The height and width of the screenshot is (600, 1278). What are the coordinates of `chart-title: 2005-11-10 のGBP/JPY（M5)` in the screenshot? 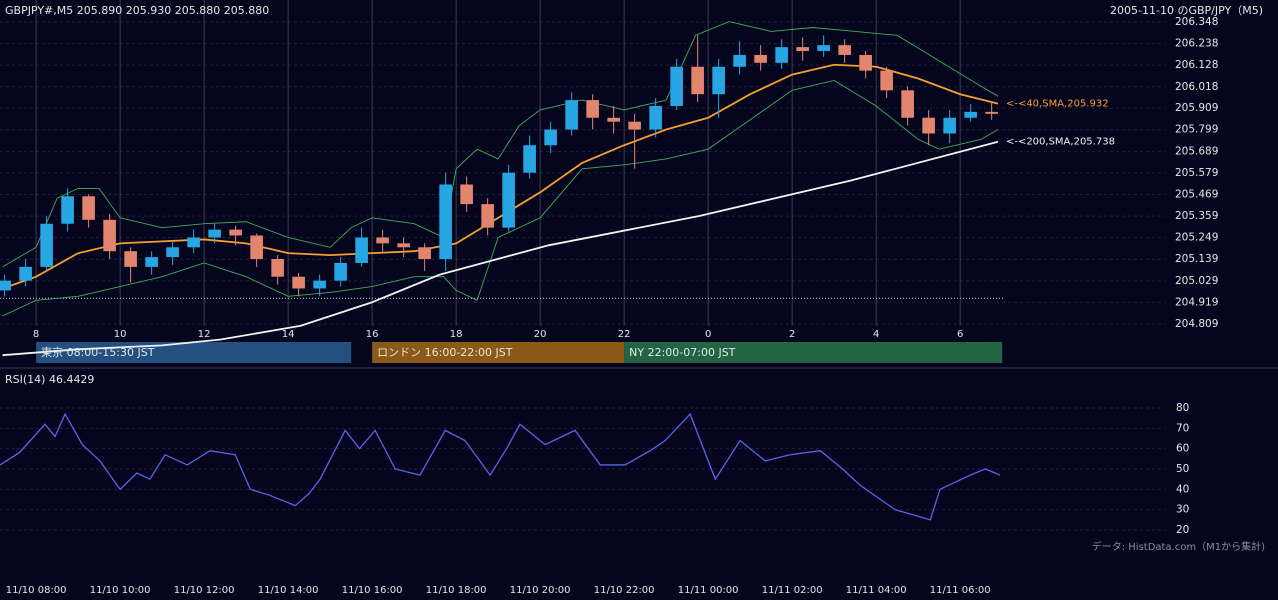 It's located at (1186, 10).